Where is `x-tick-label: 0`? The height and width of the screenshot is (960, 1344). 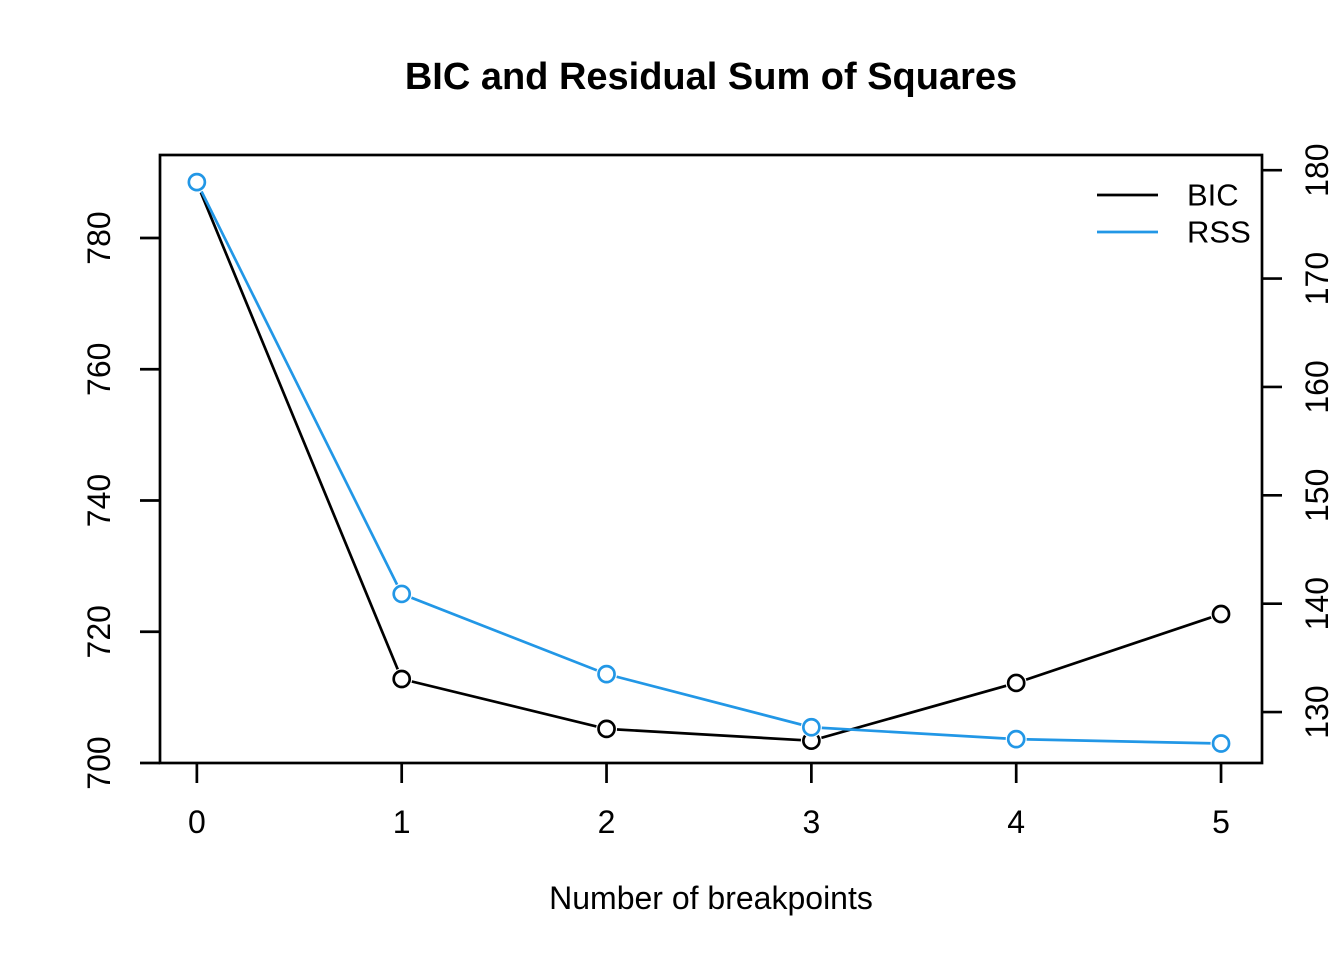
x-tick-label: 0 is located at coordinates (197, 822).